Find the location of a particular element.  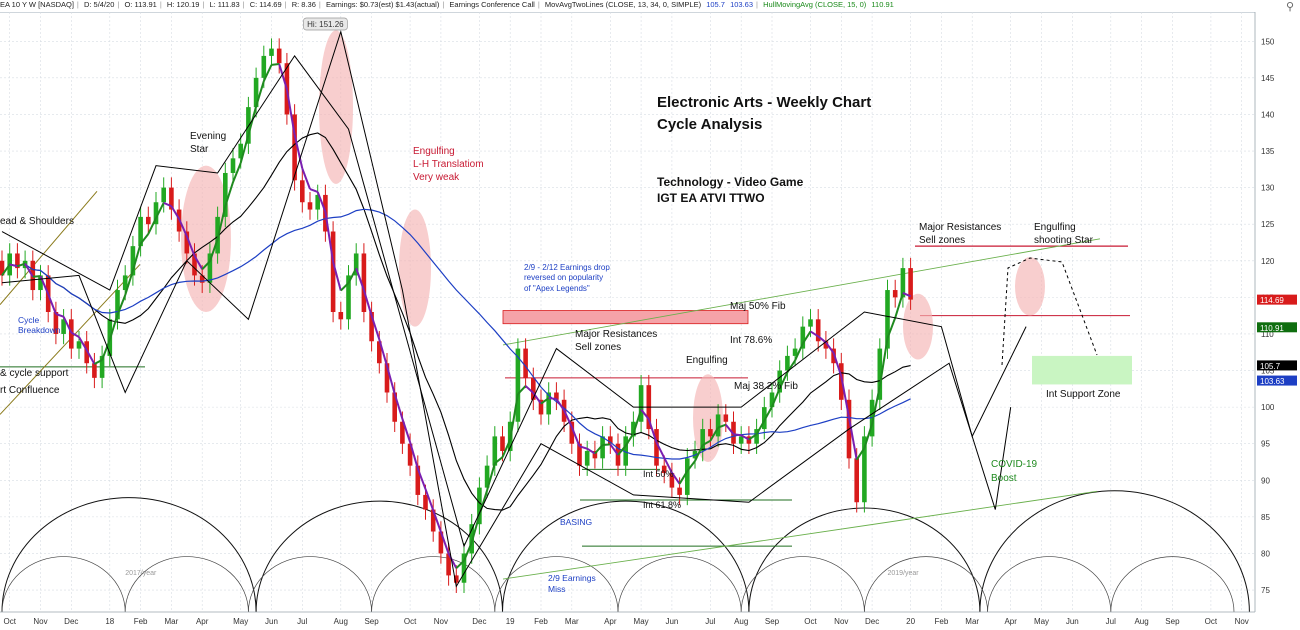

x-tick-label: Sep is located at coordinates (371, 621).